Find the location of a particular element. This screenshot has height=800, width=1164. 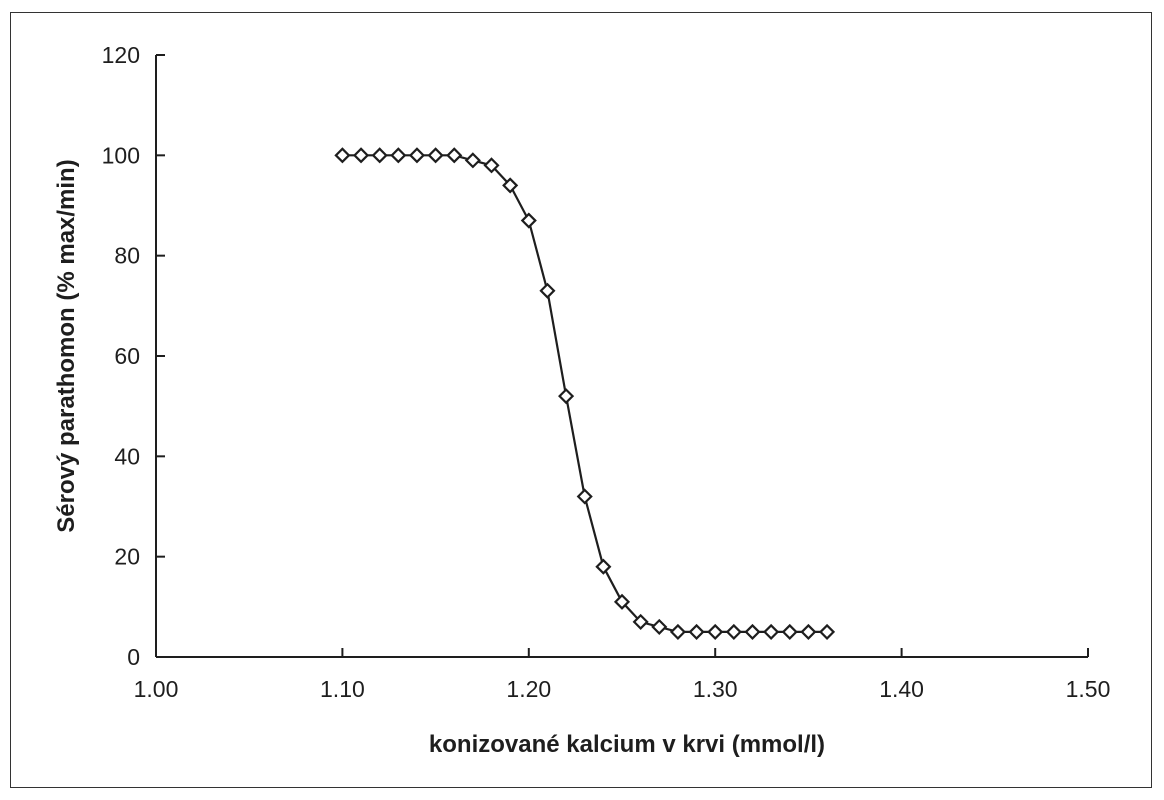

y-tick-label: 40 is located at coordinates (127, 456).